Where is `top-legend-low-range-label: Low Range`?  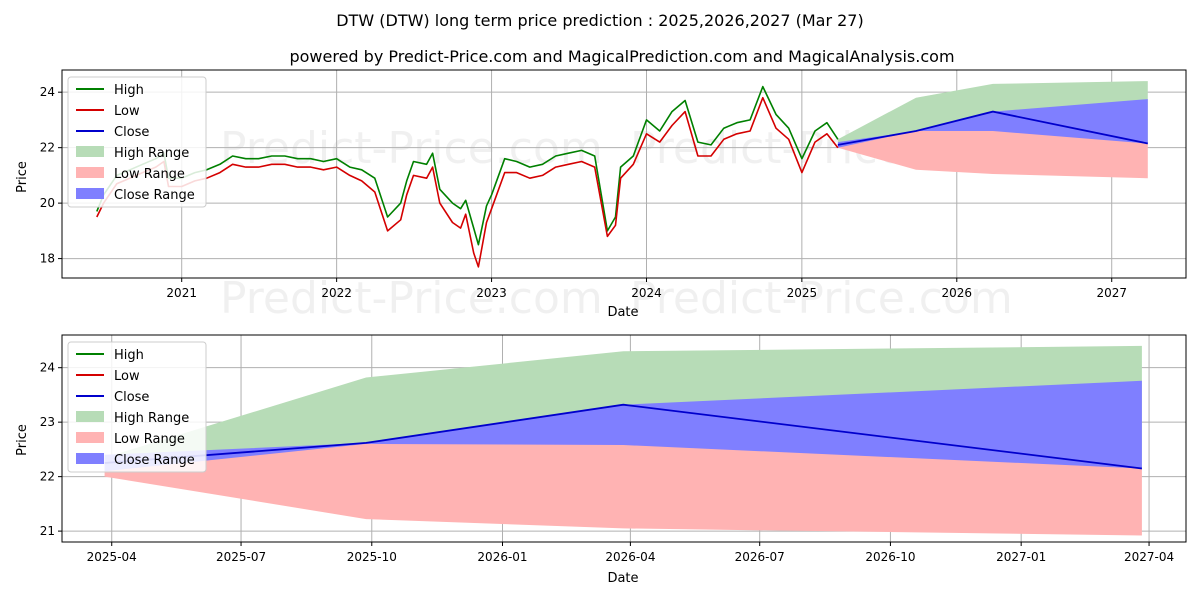 top-legend-low-range-label: Low Range is located at coordinates (149, 174).